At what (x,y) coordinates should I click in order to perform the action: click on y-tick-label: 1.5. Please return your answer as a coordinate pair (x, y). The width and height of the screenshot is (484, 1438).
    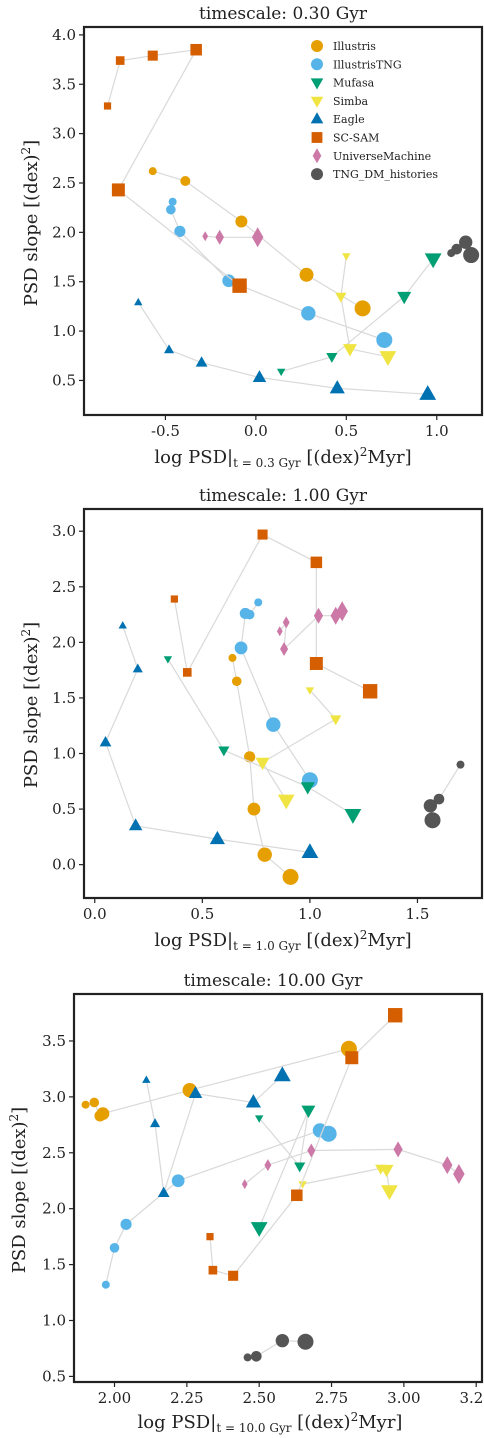
    Looking at the image, I should click on (64, 282).